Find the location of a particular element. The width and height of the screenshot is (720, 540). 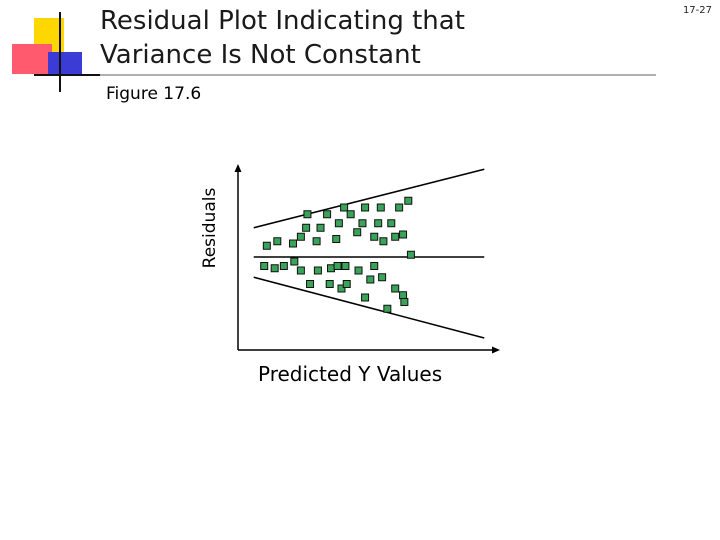

figure-caption: Figure 17.6 is located at coordinates (154, 94).